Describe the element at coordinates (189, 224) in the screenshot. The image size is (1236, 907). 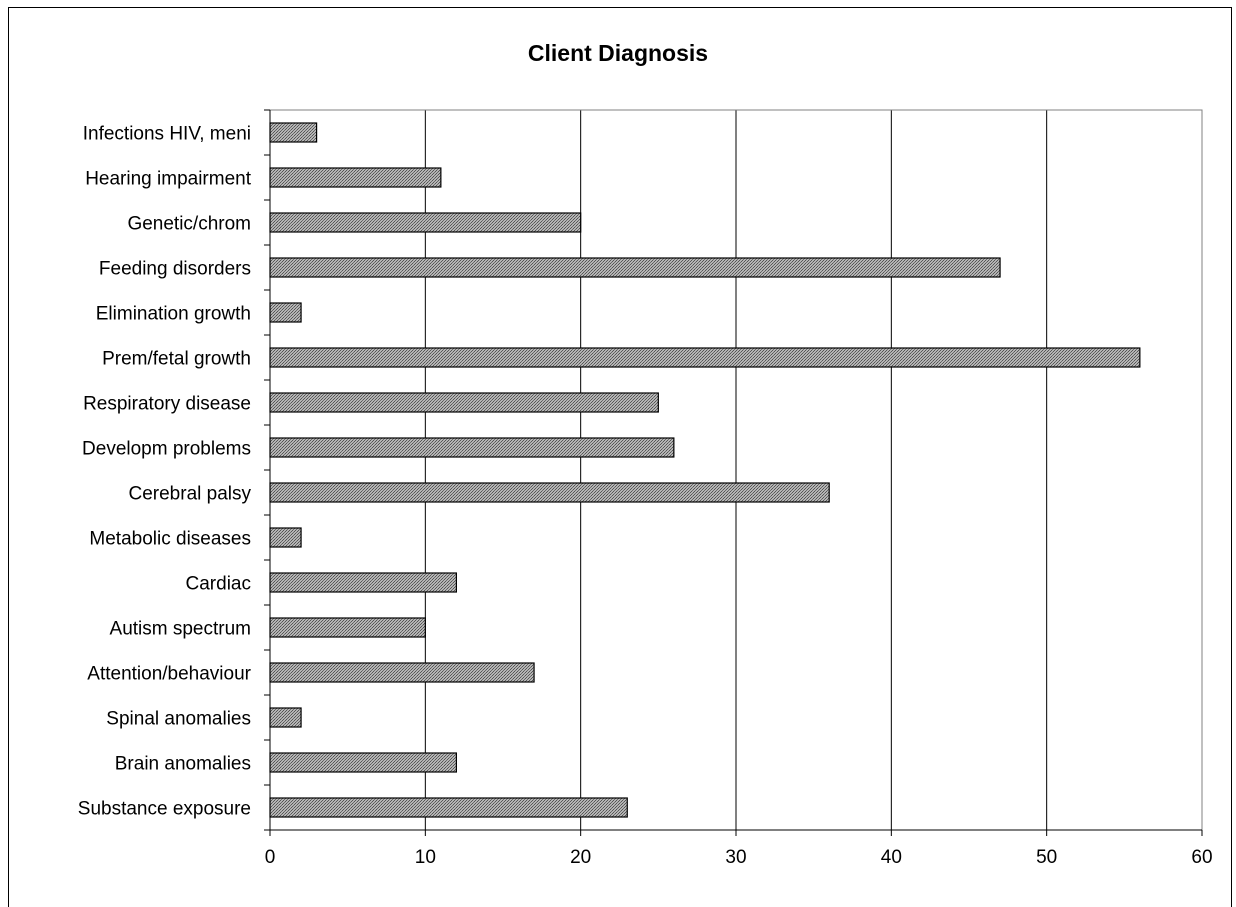
I see `y-tick-label: Genetic/chrom` at that location.